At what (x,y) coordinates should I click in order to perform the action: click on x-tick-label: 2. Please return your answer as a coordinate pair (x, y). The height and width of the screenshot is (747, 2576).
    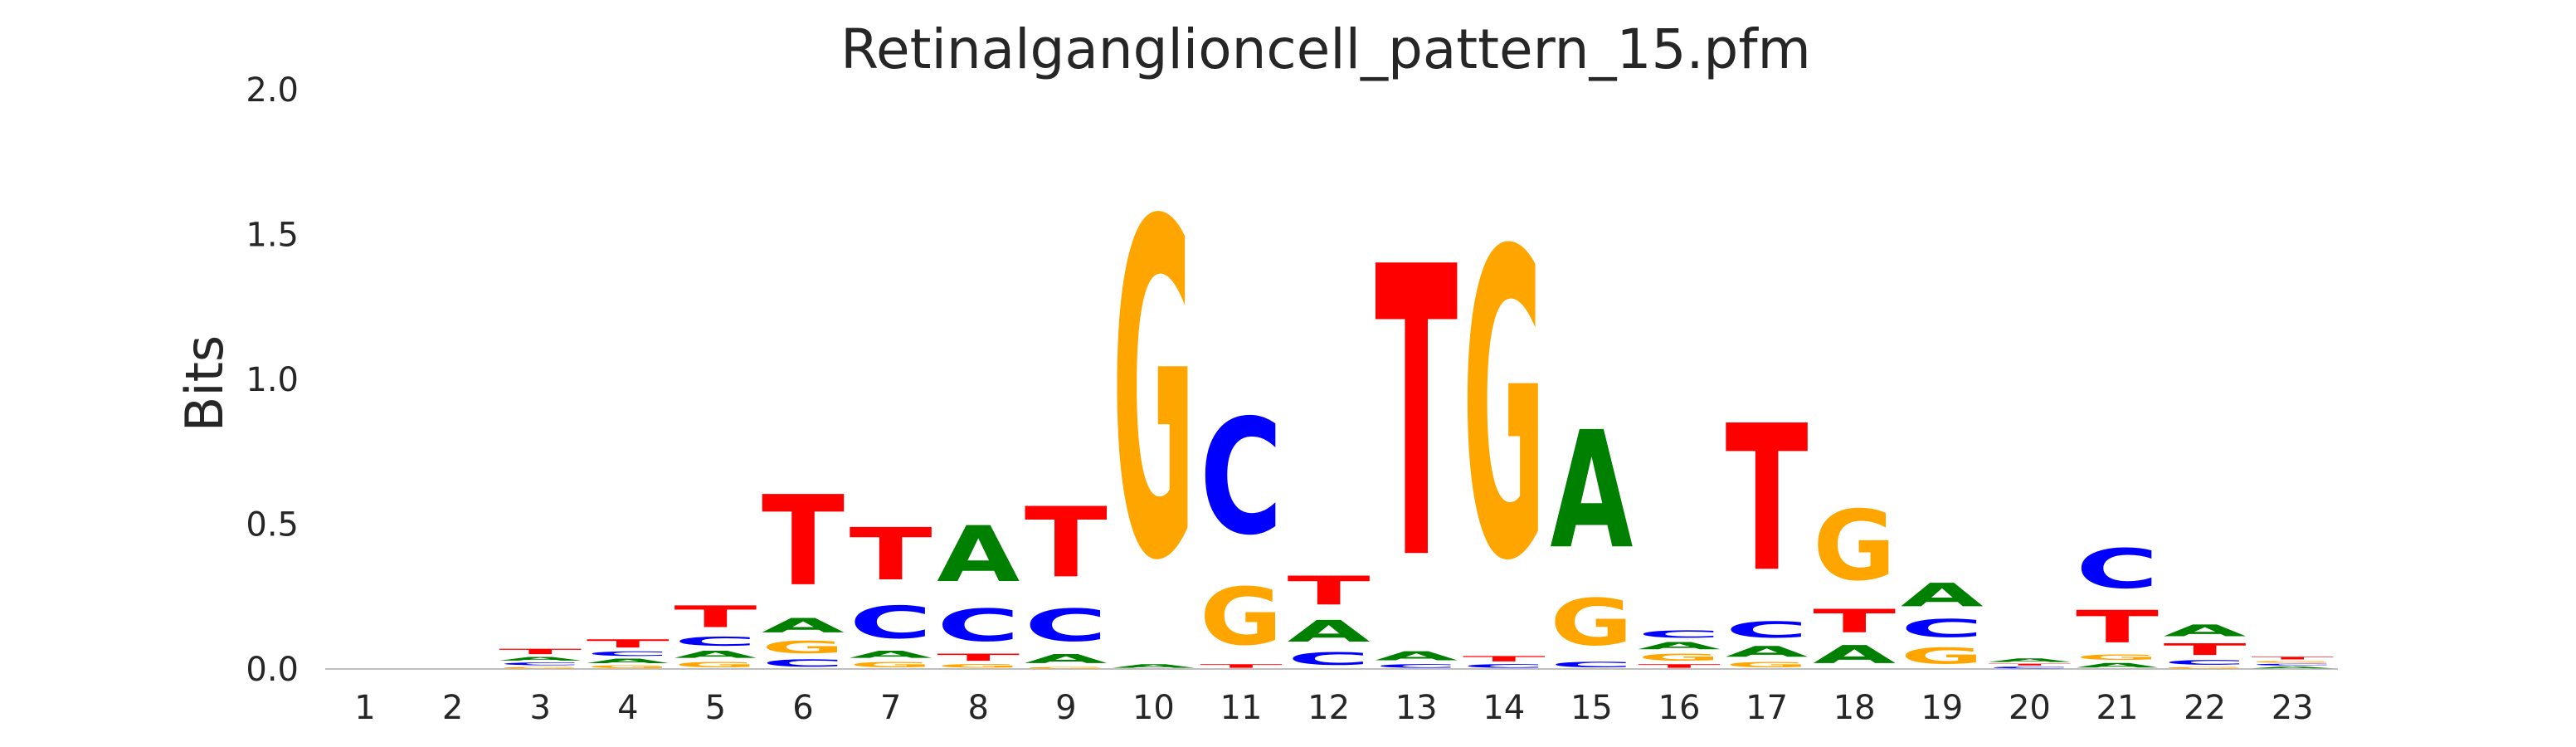
    Looking at the image, I should click on (452, 708).